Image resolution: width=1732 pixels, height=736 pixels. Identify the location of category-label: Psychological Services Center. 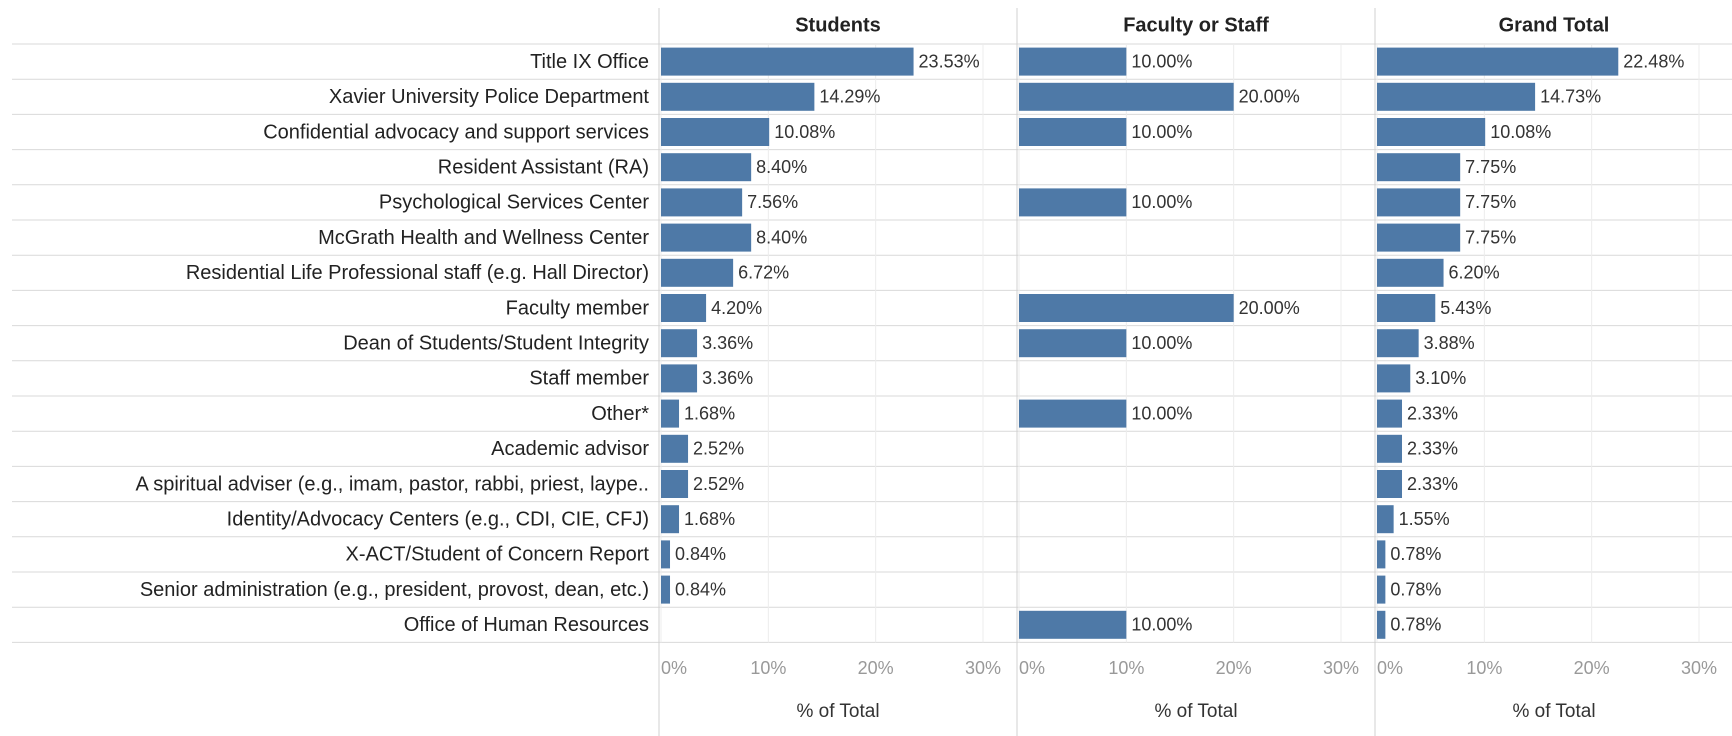
(514, 203).